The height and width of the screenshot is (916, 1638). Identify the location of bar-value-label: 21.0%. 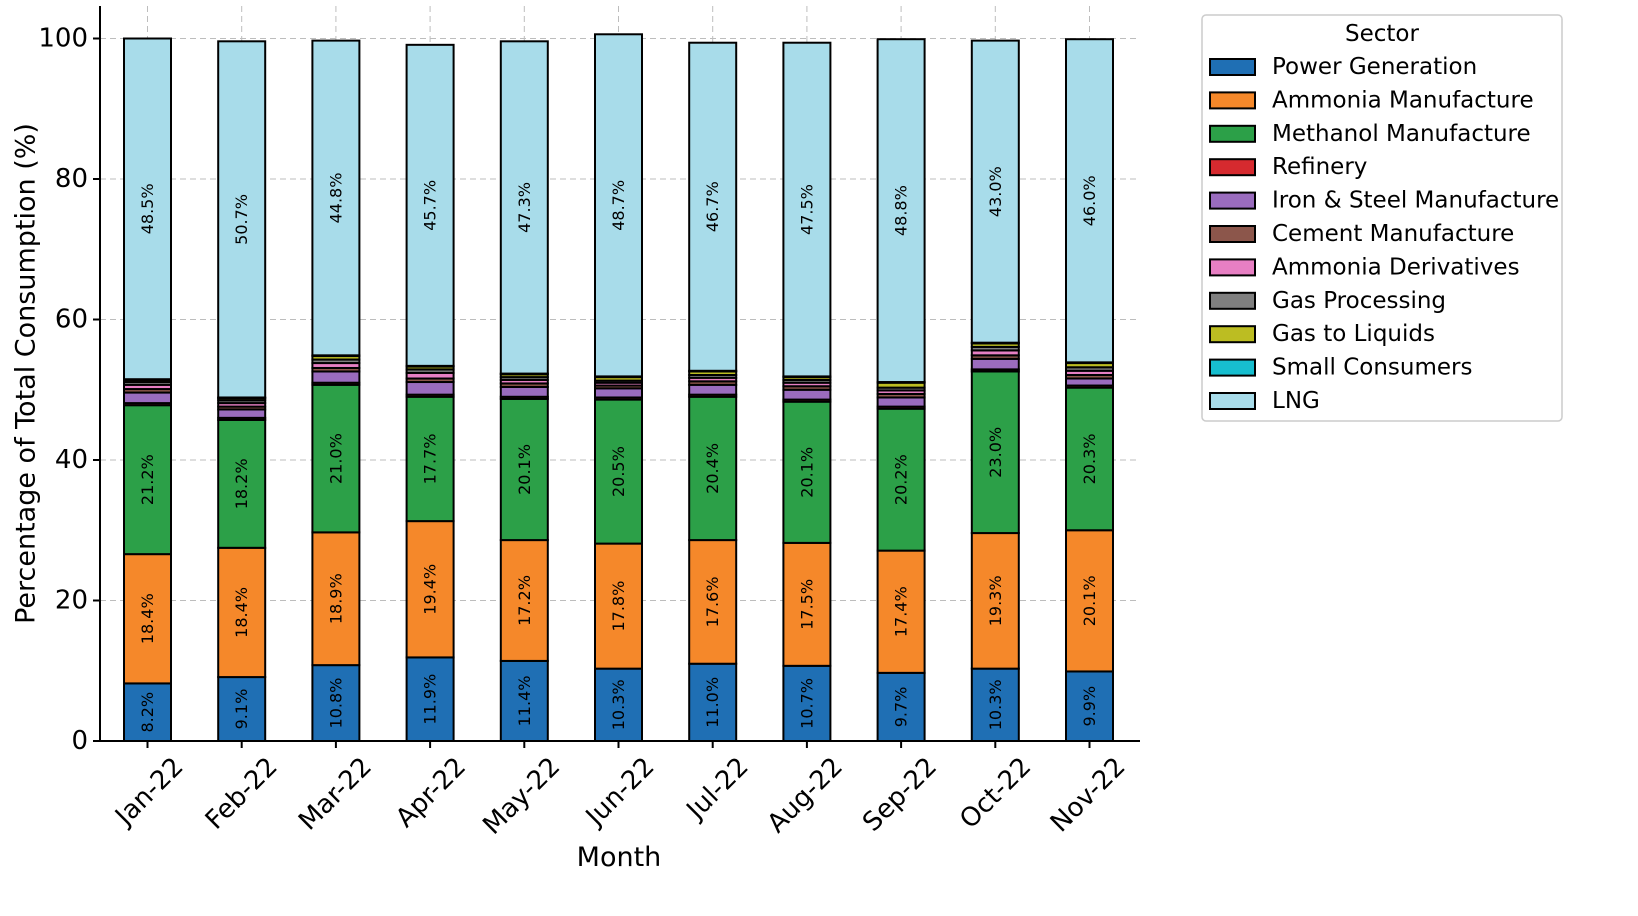
(335, 458).